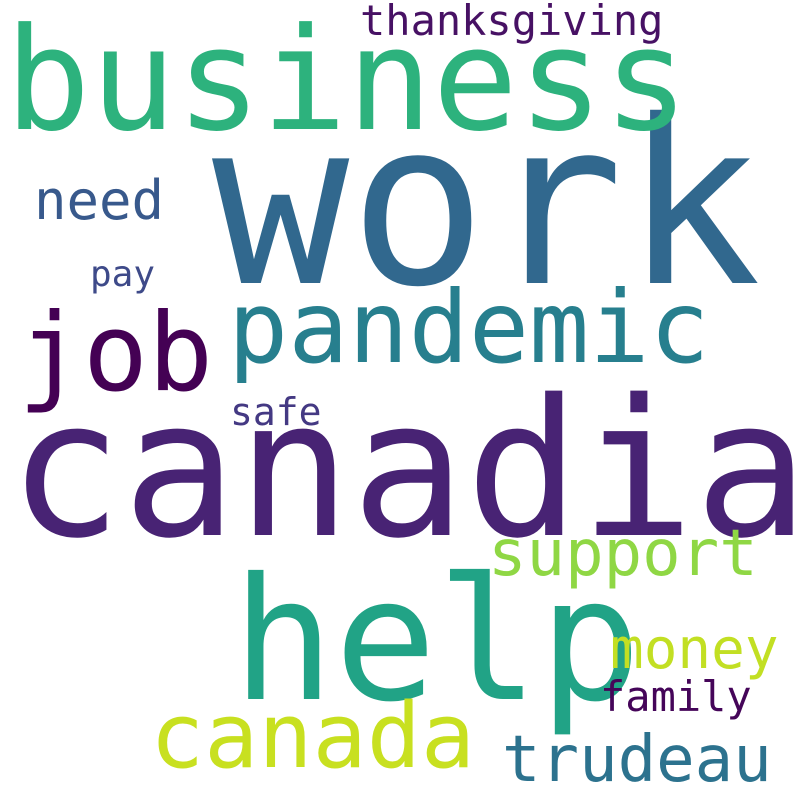  Describe the element at coordinates (694, 649) in the screenshot. I see `word-money: money` at that location.